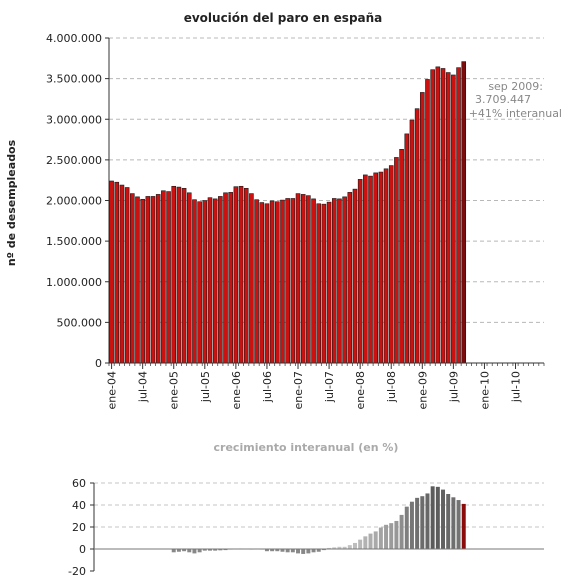  I want to click on y-tick-label: 500.000, so click(80, 322).